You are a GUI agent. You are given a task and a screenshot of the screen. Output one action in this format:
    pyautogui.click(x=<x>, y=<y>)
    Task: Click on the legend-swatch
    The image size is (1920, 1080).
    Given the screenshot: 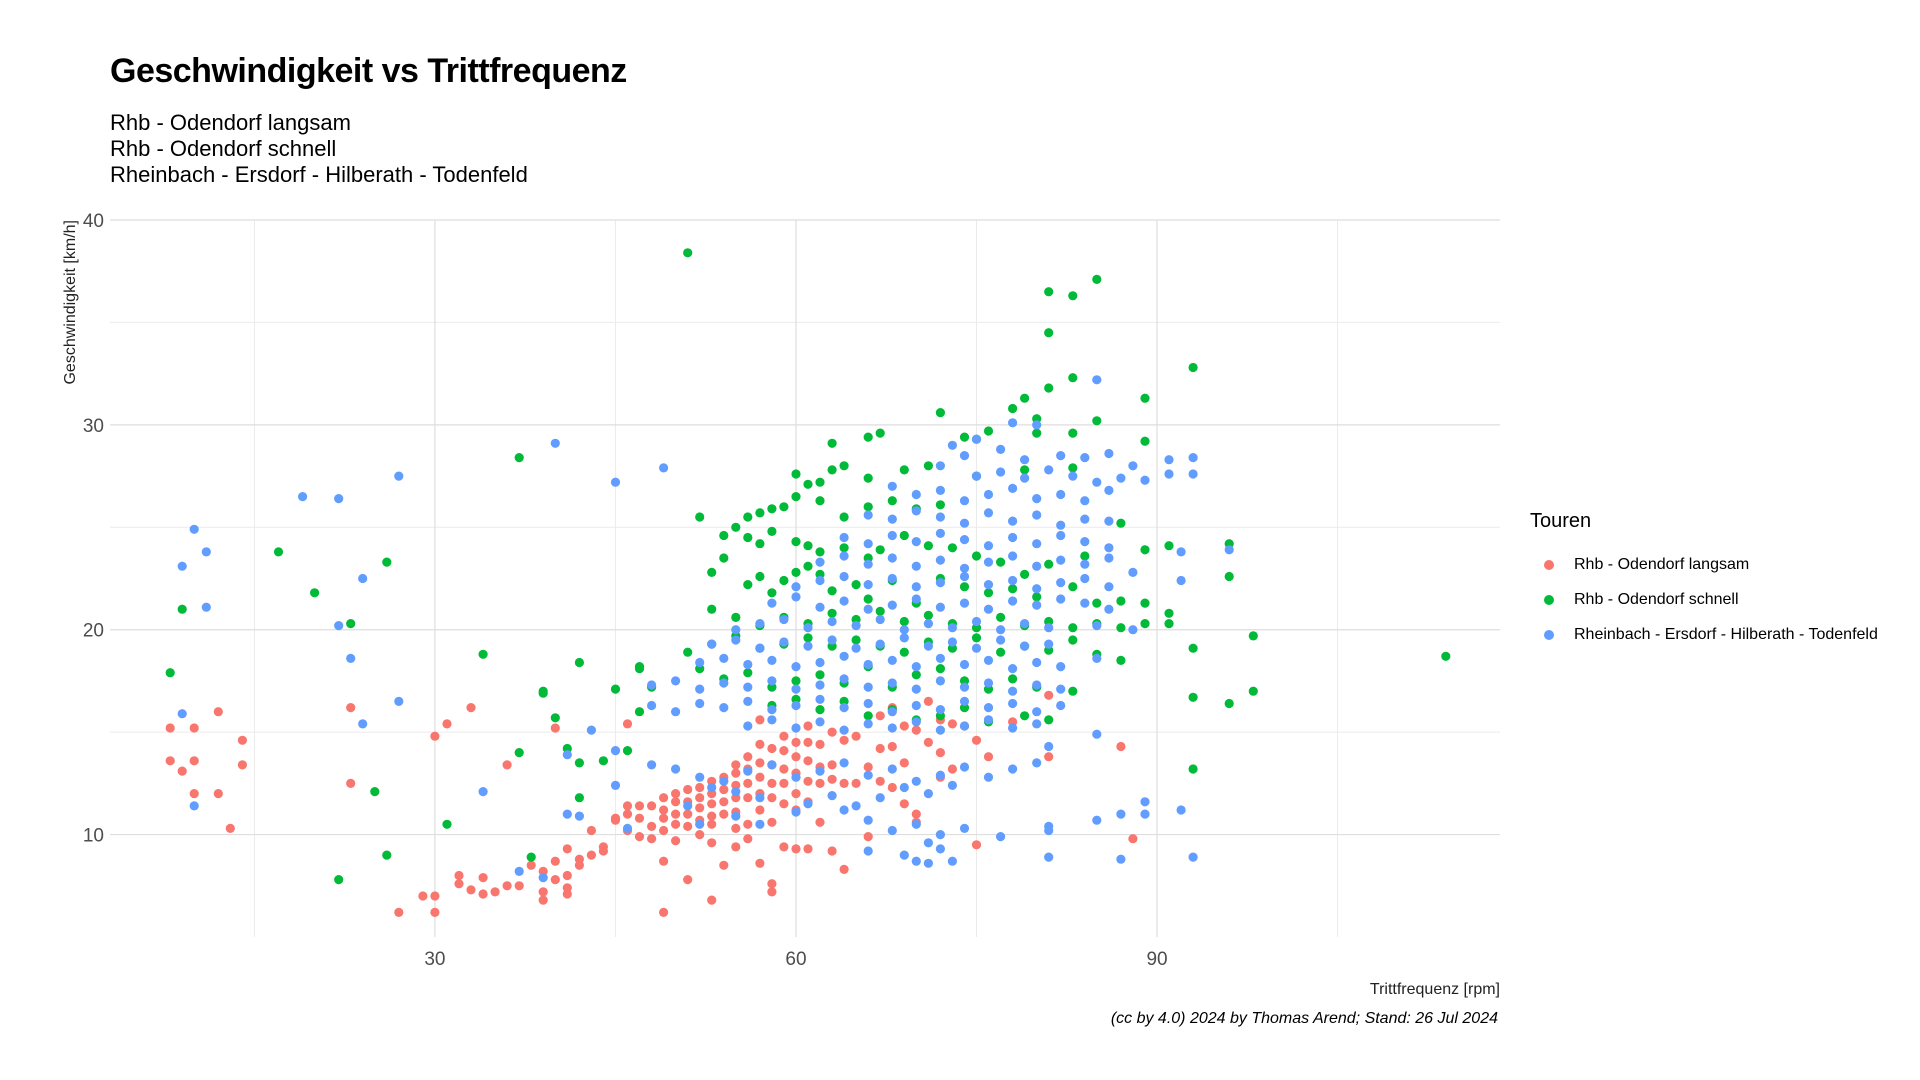 What is the action you would take?
    pyautogui.click(x=1549, y=599)
    